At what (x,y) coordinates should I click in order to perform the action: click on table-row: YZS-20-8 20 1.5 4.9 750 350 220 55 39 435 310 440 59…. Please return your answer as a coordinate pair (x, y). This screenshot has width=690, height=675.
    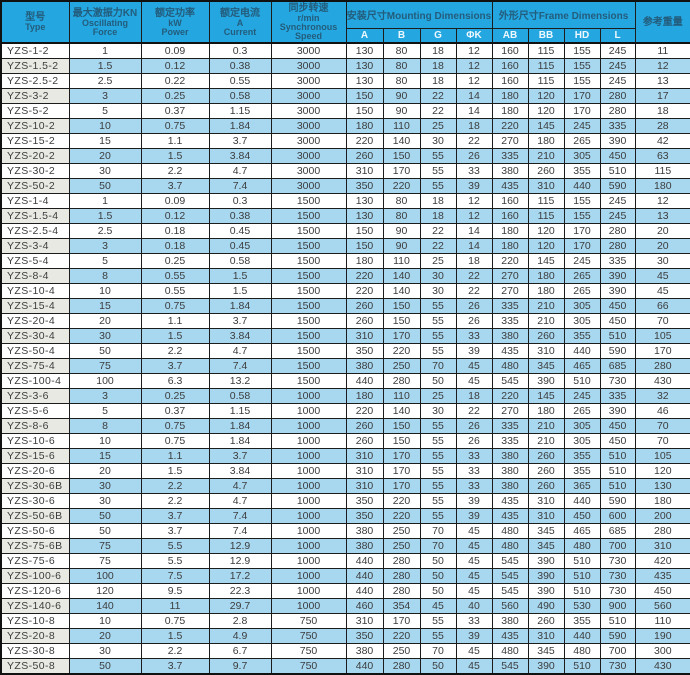
    Looking at the image, I should click on (345, 636).